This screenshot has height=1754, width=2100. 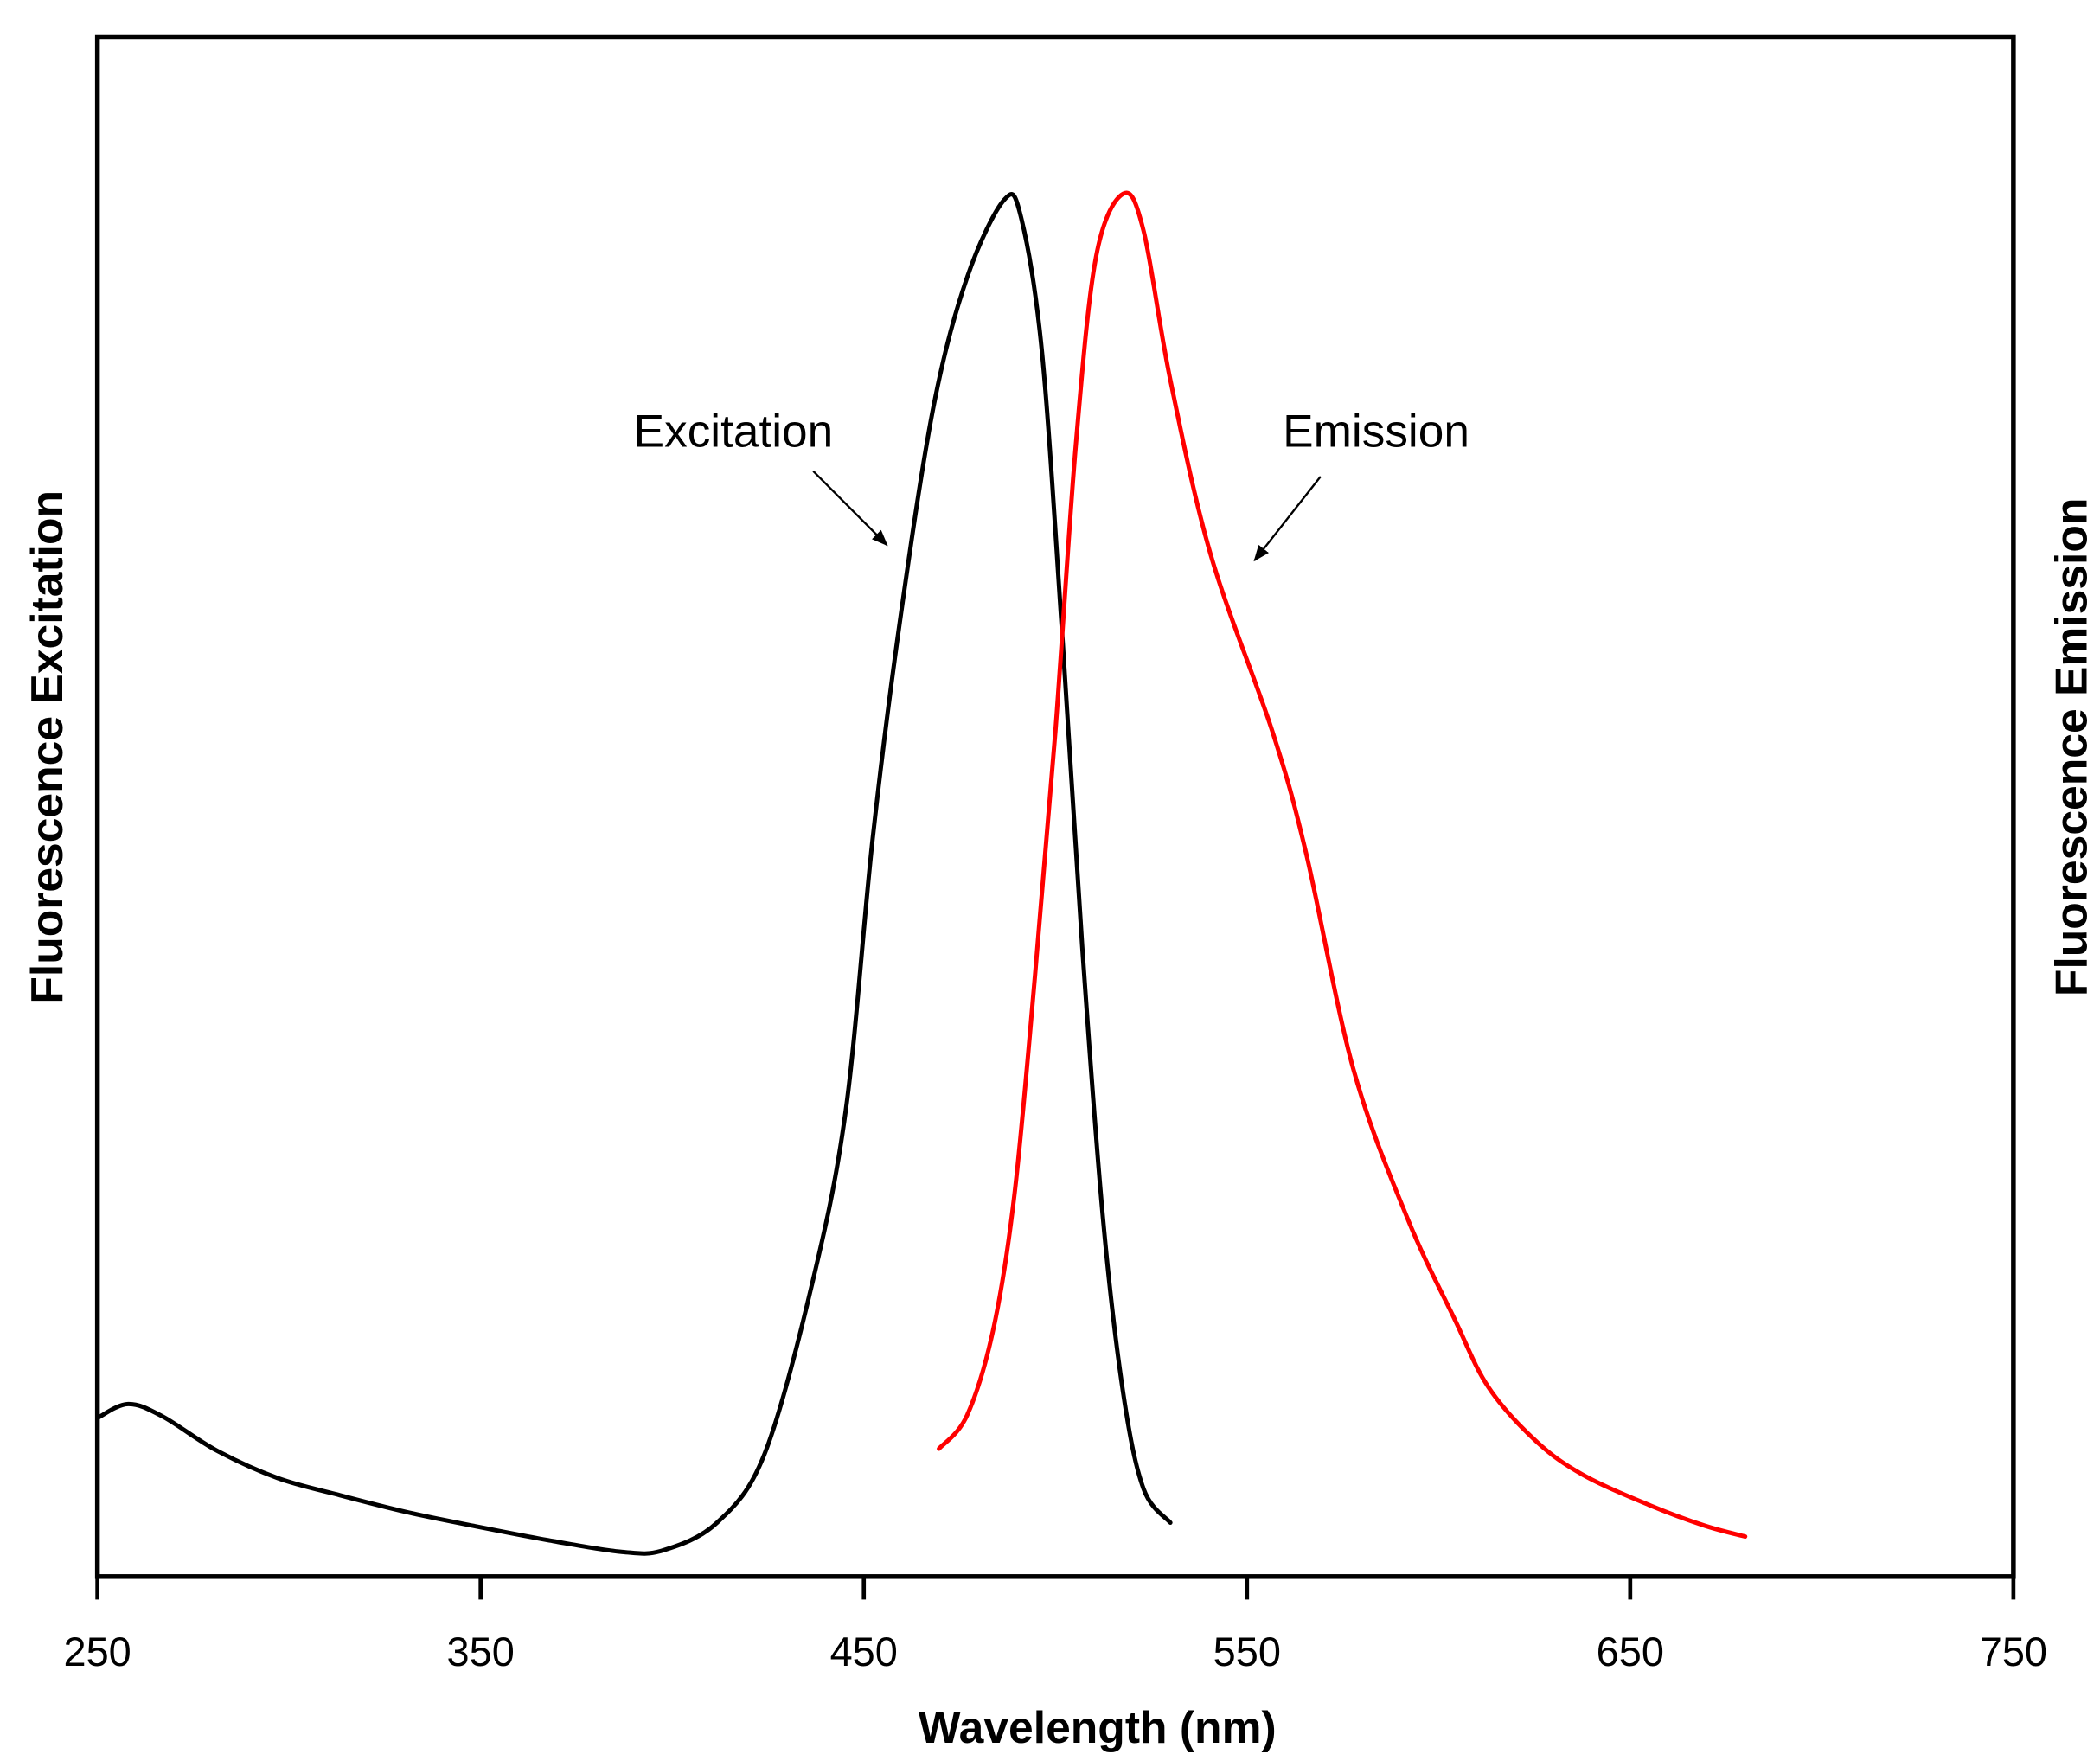 I want to click on y-axis-title-right: Fluorescence Emission, so click(x=2071, y=747).